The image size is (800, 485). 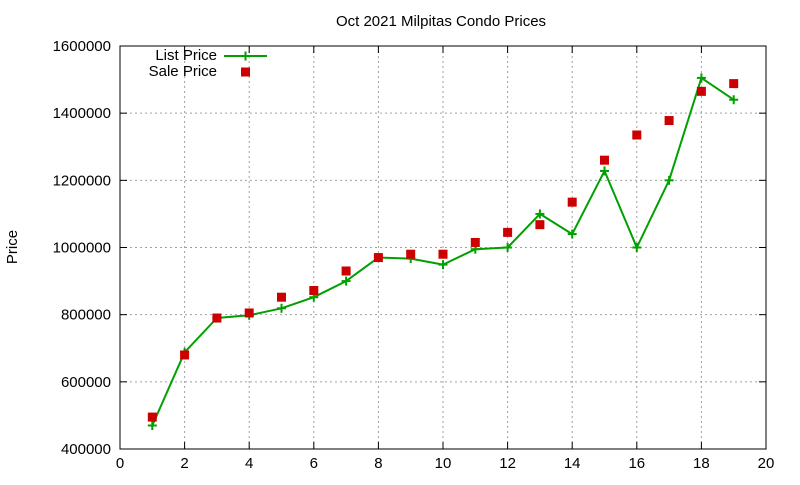 What do you see at coordinates (245, 72) in the screenshot?
I see `legend-sample-sale-price-marker` at bounding box center [245, 72].